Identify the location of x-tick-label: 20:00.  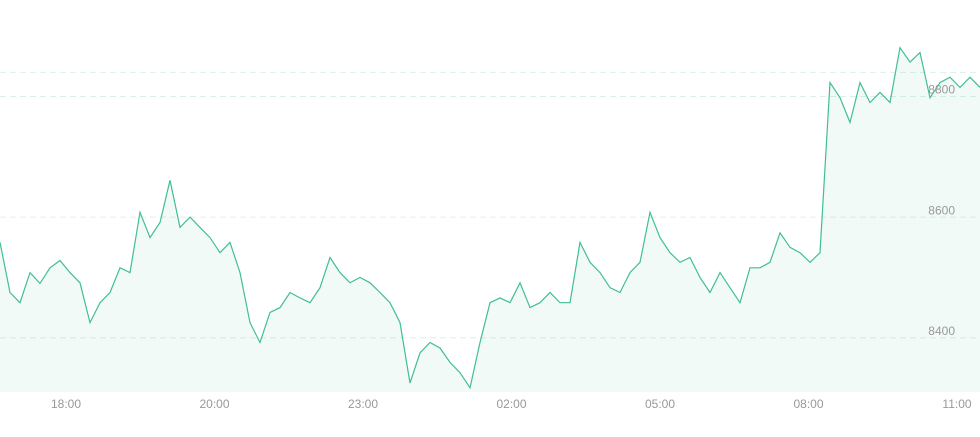
(214, 404).